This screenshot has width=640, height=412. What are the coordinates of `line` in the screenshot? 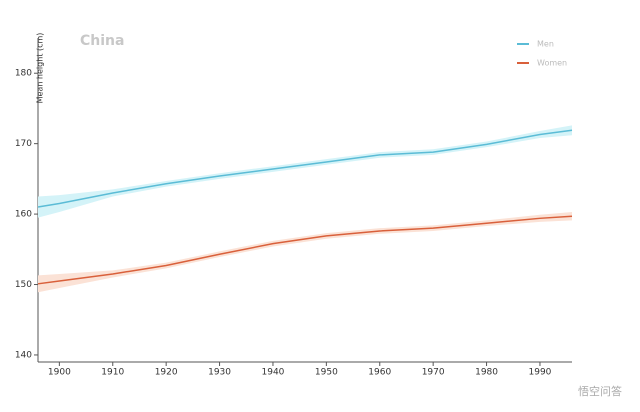 It's located at (305, 250).